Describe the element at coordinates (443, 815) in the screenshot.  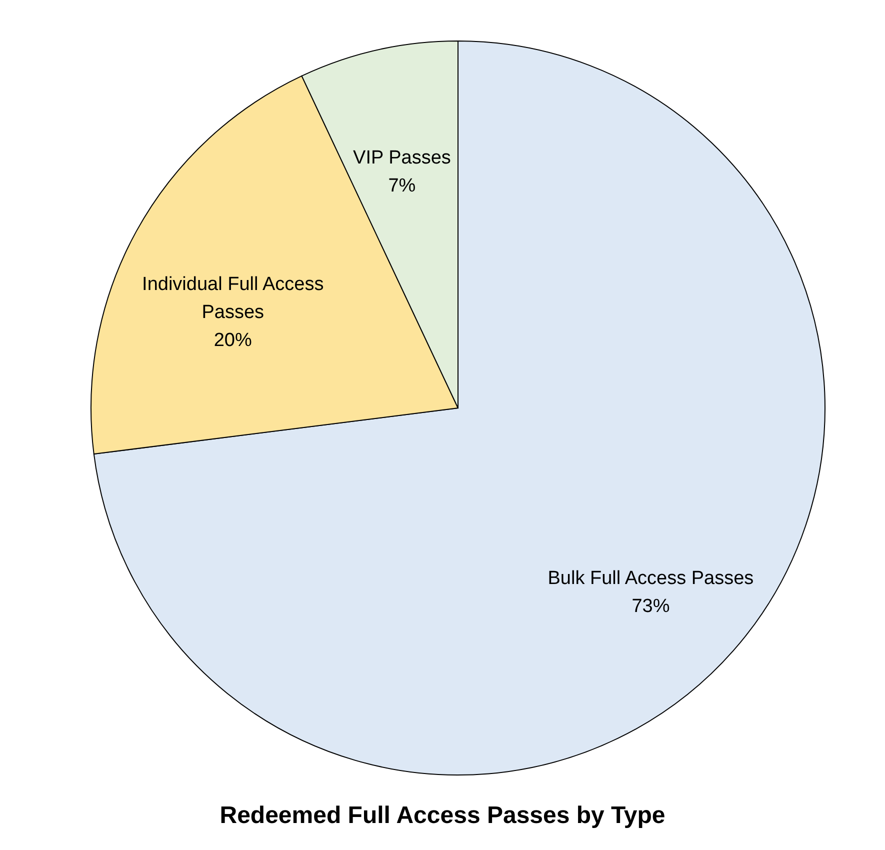
I see `text: Redeemed Full Access Passes by Type` at that location.